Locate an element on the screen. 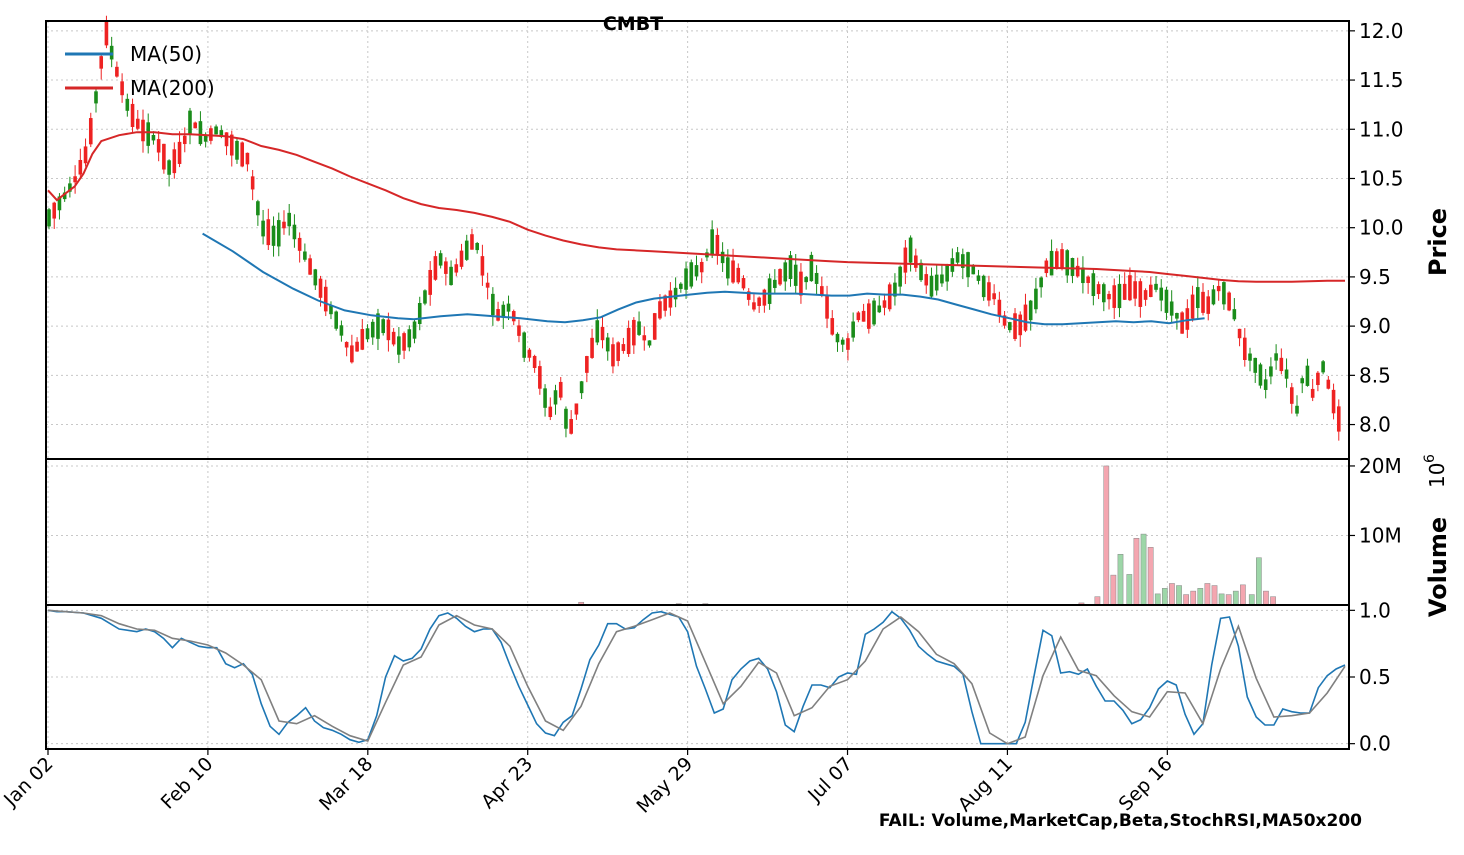 This screenshot has height=855, width=1464. stoch-tick-label: 0.5 is located at coordinates (1375, 677).